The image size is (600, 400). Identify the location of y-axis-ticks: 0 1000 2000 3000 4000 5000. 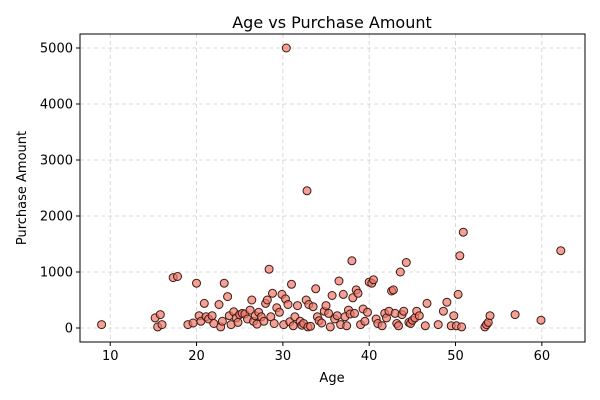
(60, 189).